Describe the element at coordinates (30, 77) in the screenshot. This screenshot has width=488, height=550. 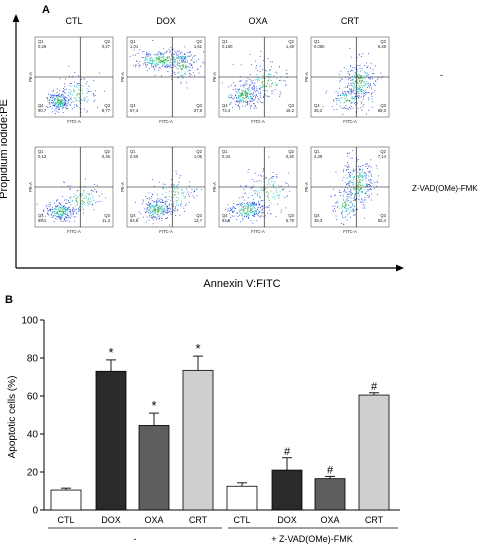
I see `plot-ylabel: PE-A` at that location.